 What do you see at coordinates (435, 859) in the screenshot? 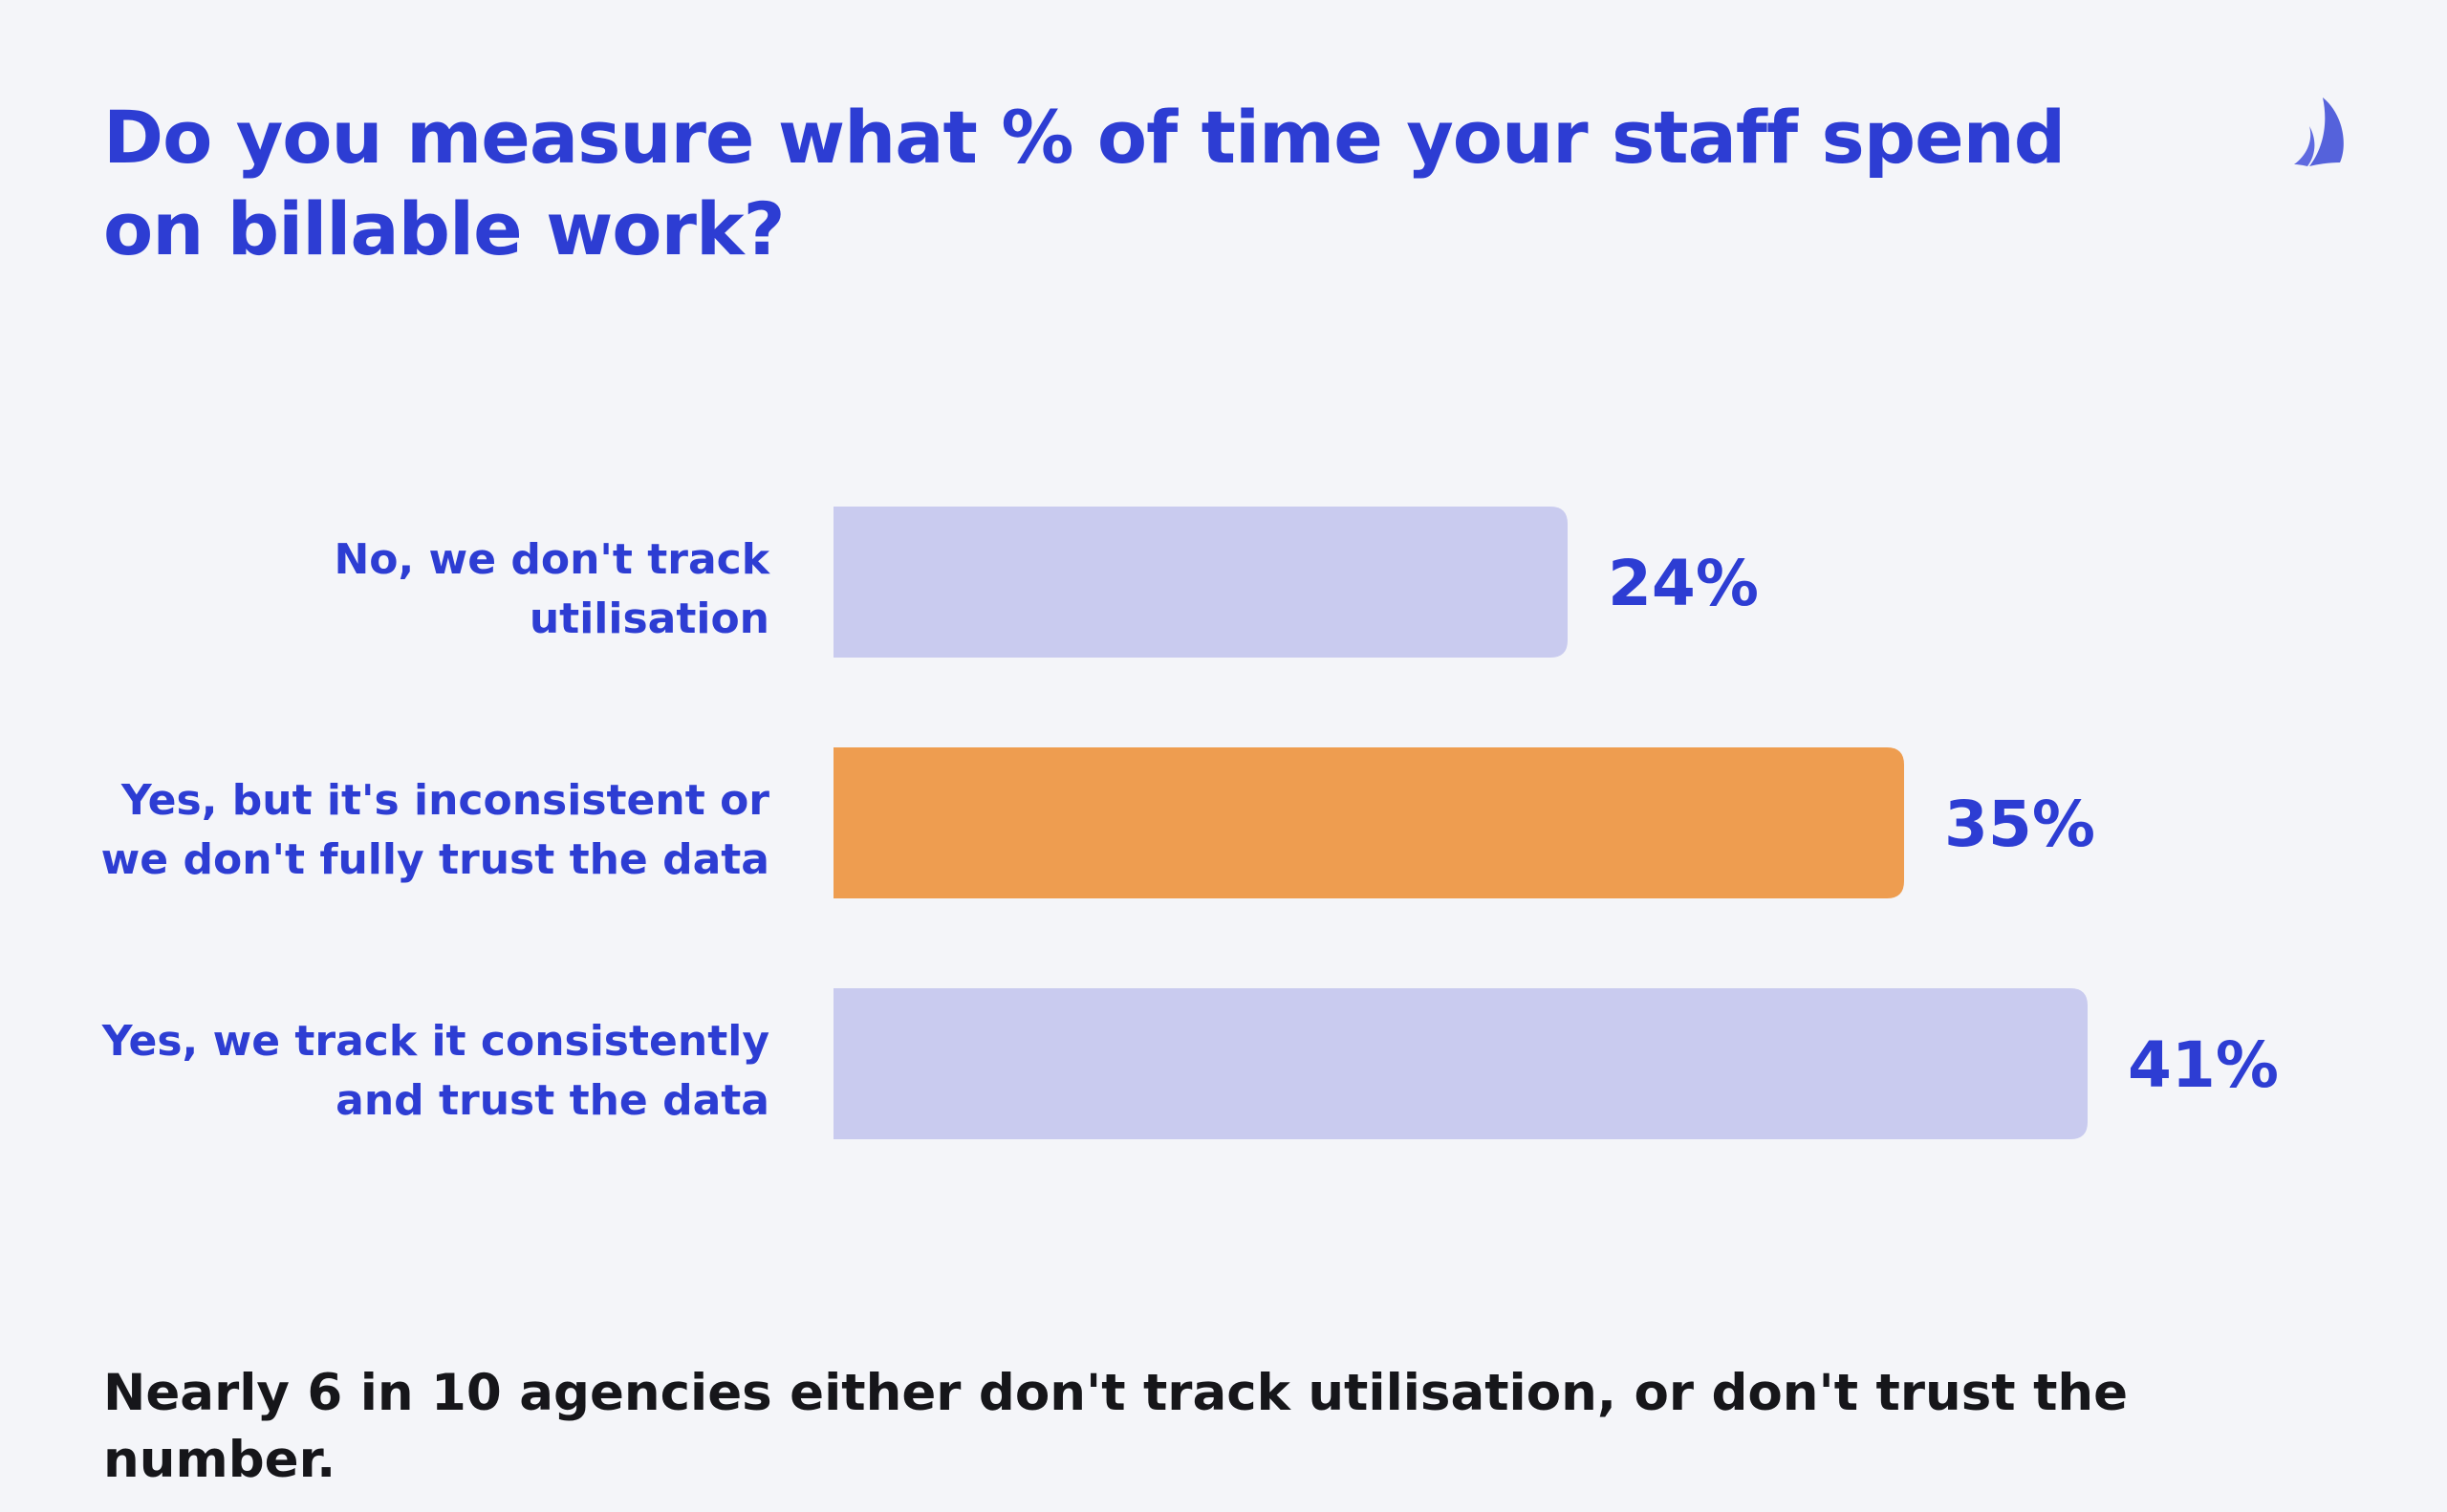
I see `category-label-2-line-2: we don't fully trust the data` at bounding box center [435, 859].